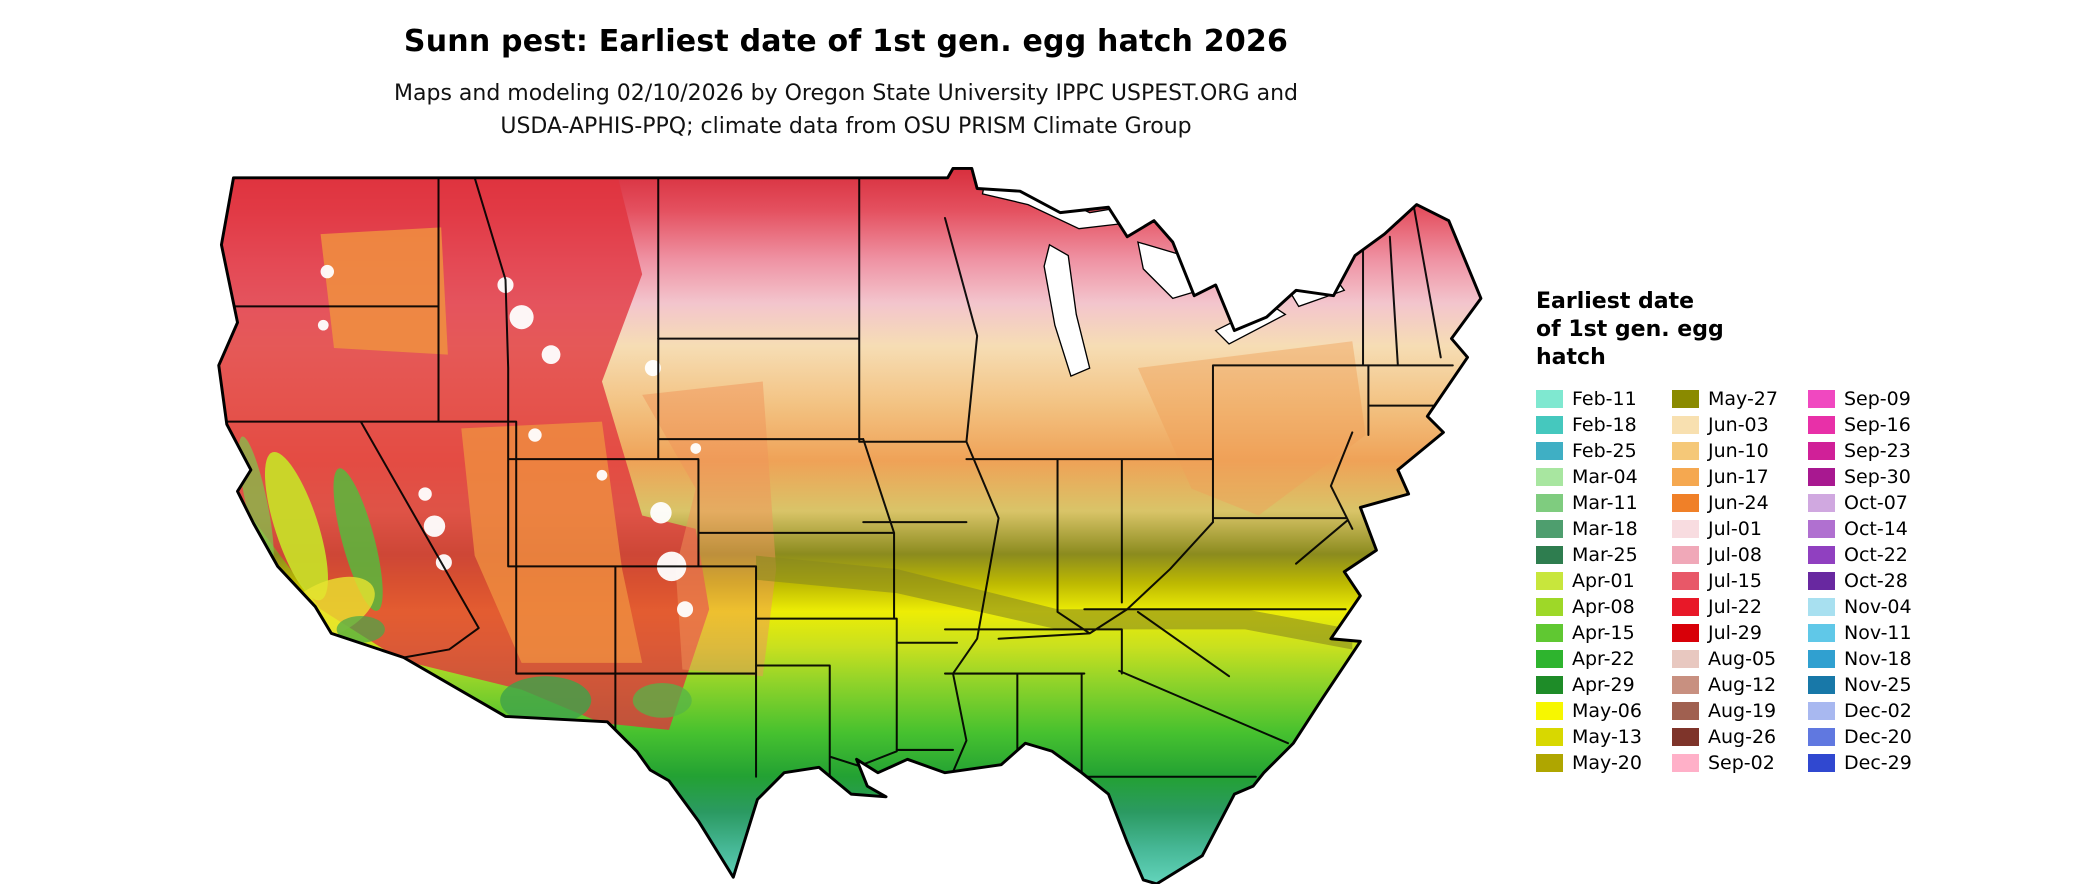 This screenshot has width=2100, height=892. What do you see at coordinates (1607, 737) in the screenshot?
I see `legend-label: May-13` at bounding box center [1607, 737].